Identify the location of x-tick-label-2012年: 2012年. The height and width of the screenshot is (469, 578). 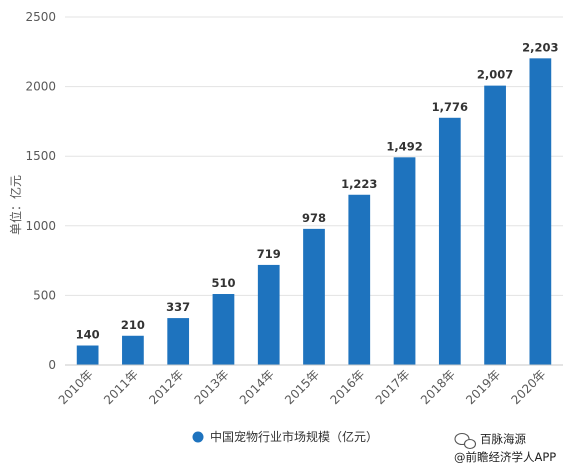
(166, 387).